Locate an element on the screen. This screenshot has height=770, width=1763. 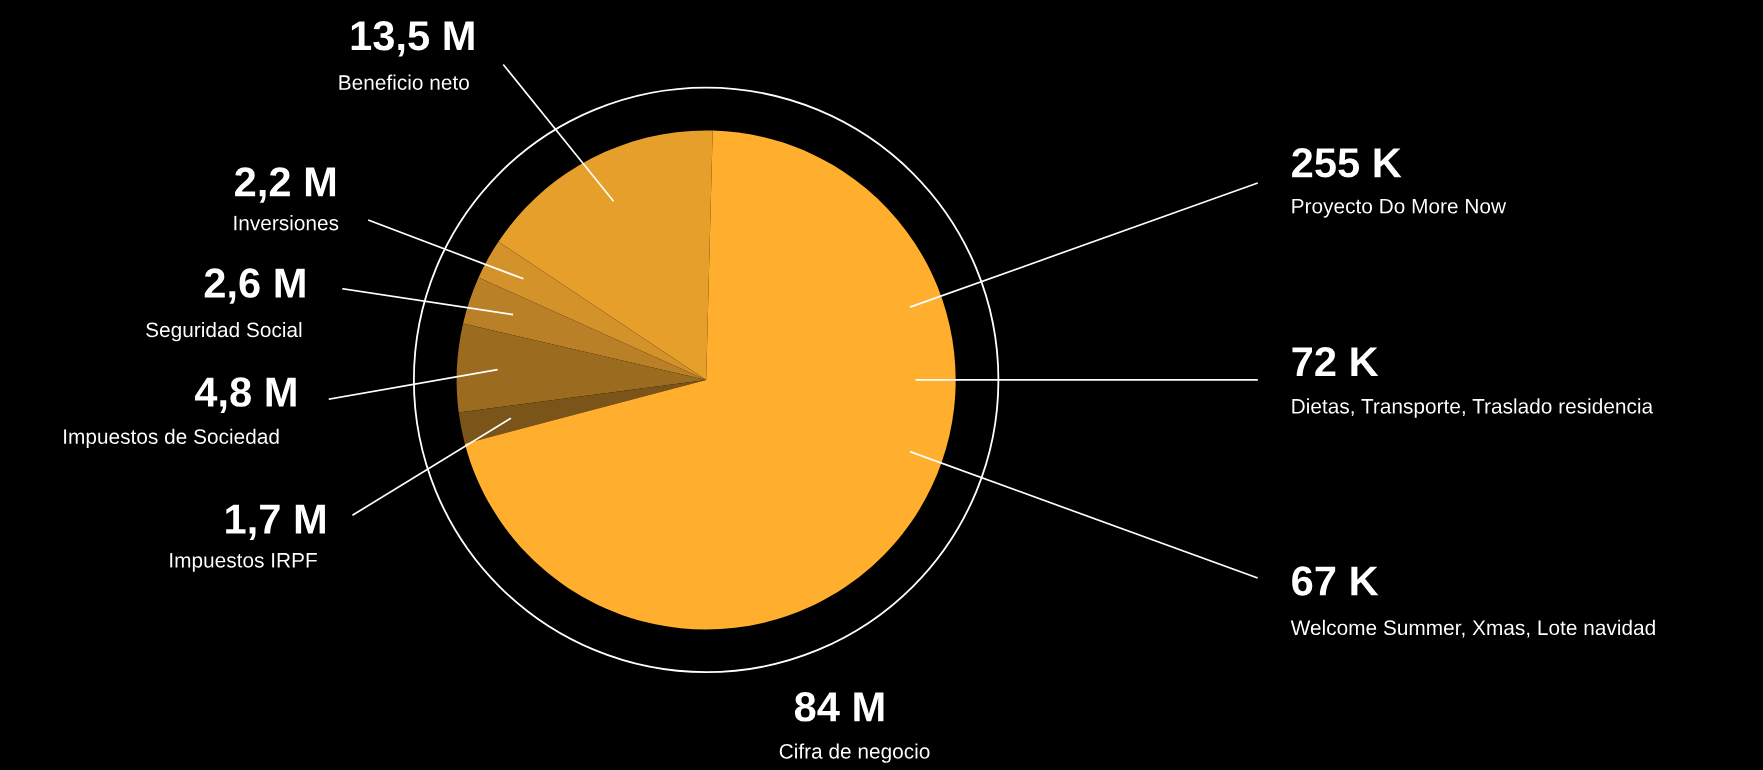
slice-label: Impuestos de Sociedad is located at coordinates (171, 438).